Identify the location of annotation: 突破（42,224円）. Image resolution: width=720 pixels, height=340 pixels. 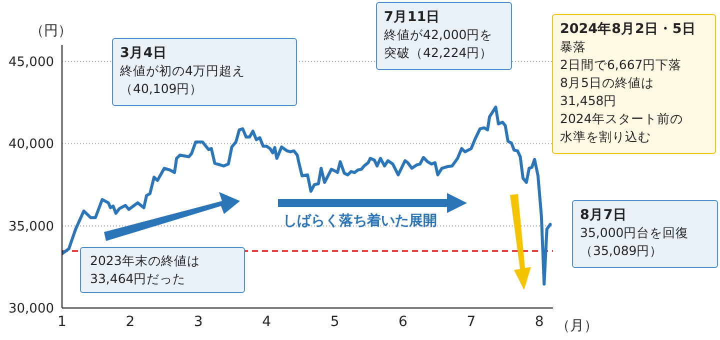
(438, 53).